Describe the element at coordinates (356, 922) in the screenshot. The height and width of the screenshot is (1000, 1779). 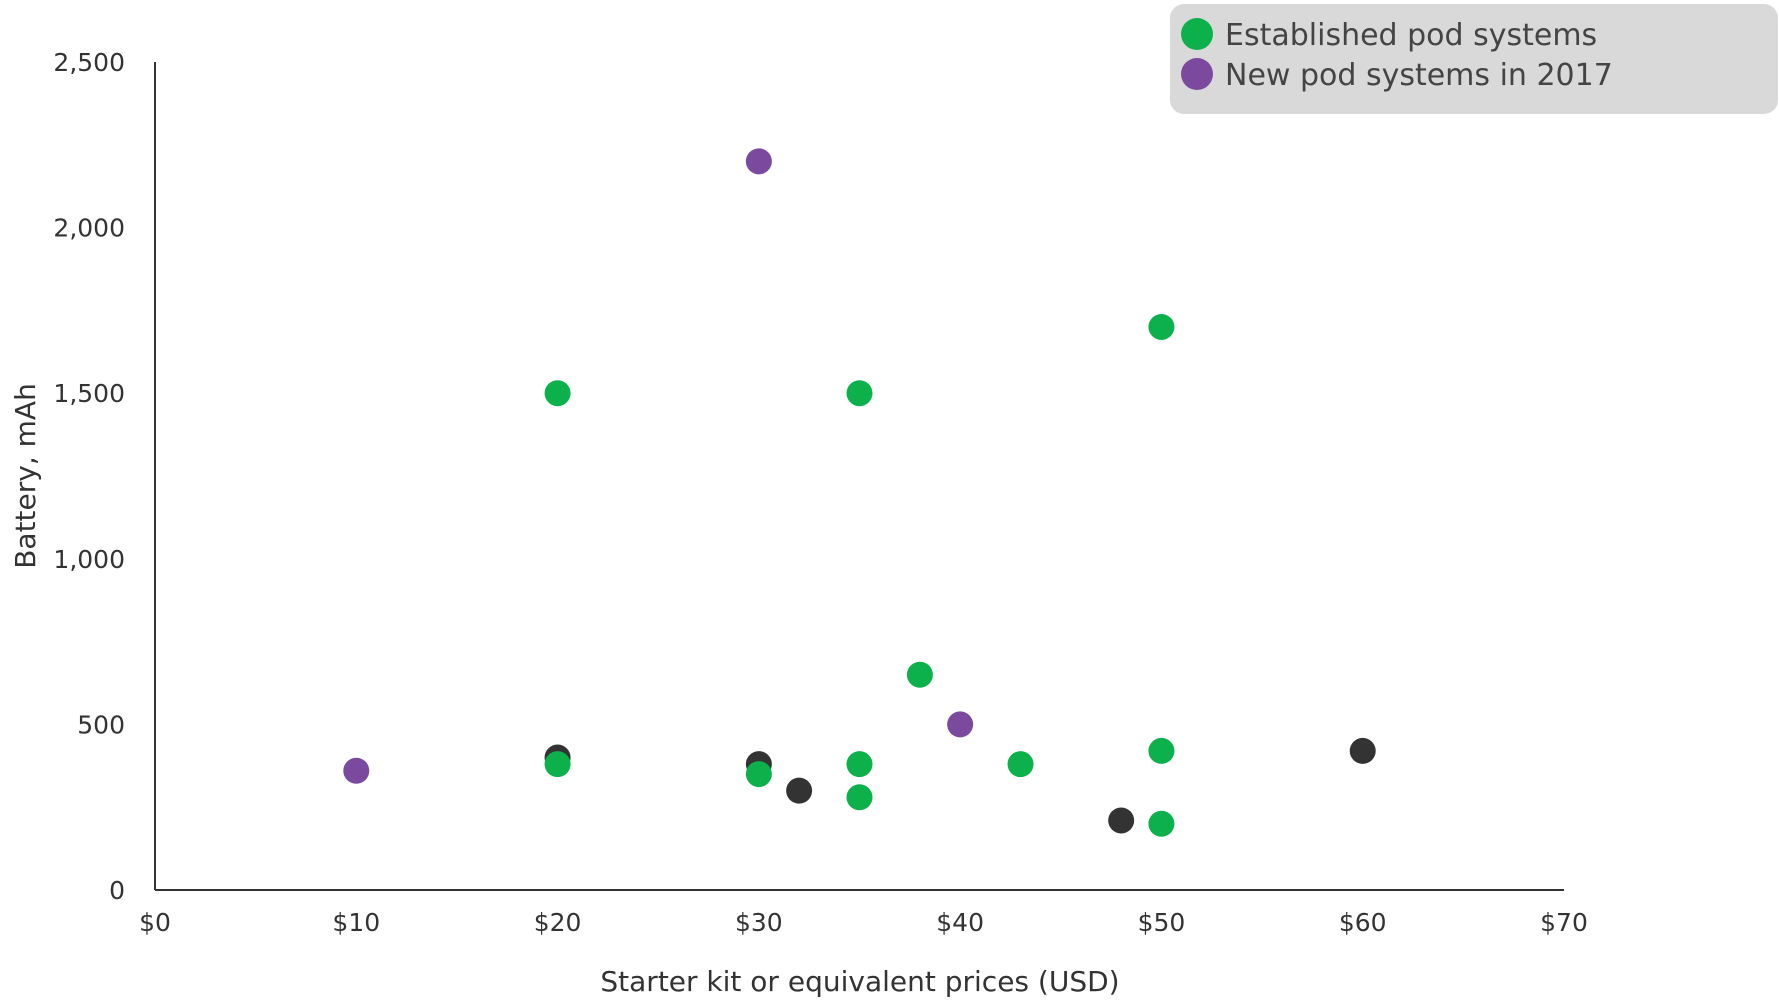
I see `x-tick-label: $10` at that location.